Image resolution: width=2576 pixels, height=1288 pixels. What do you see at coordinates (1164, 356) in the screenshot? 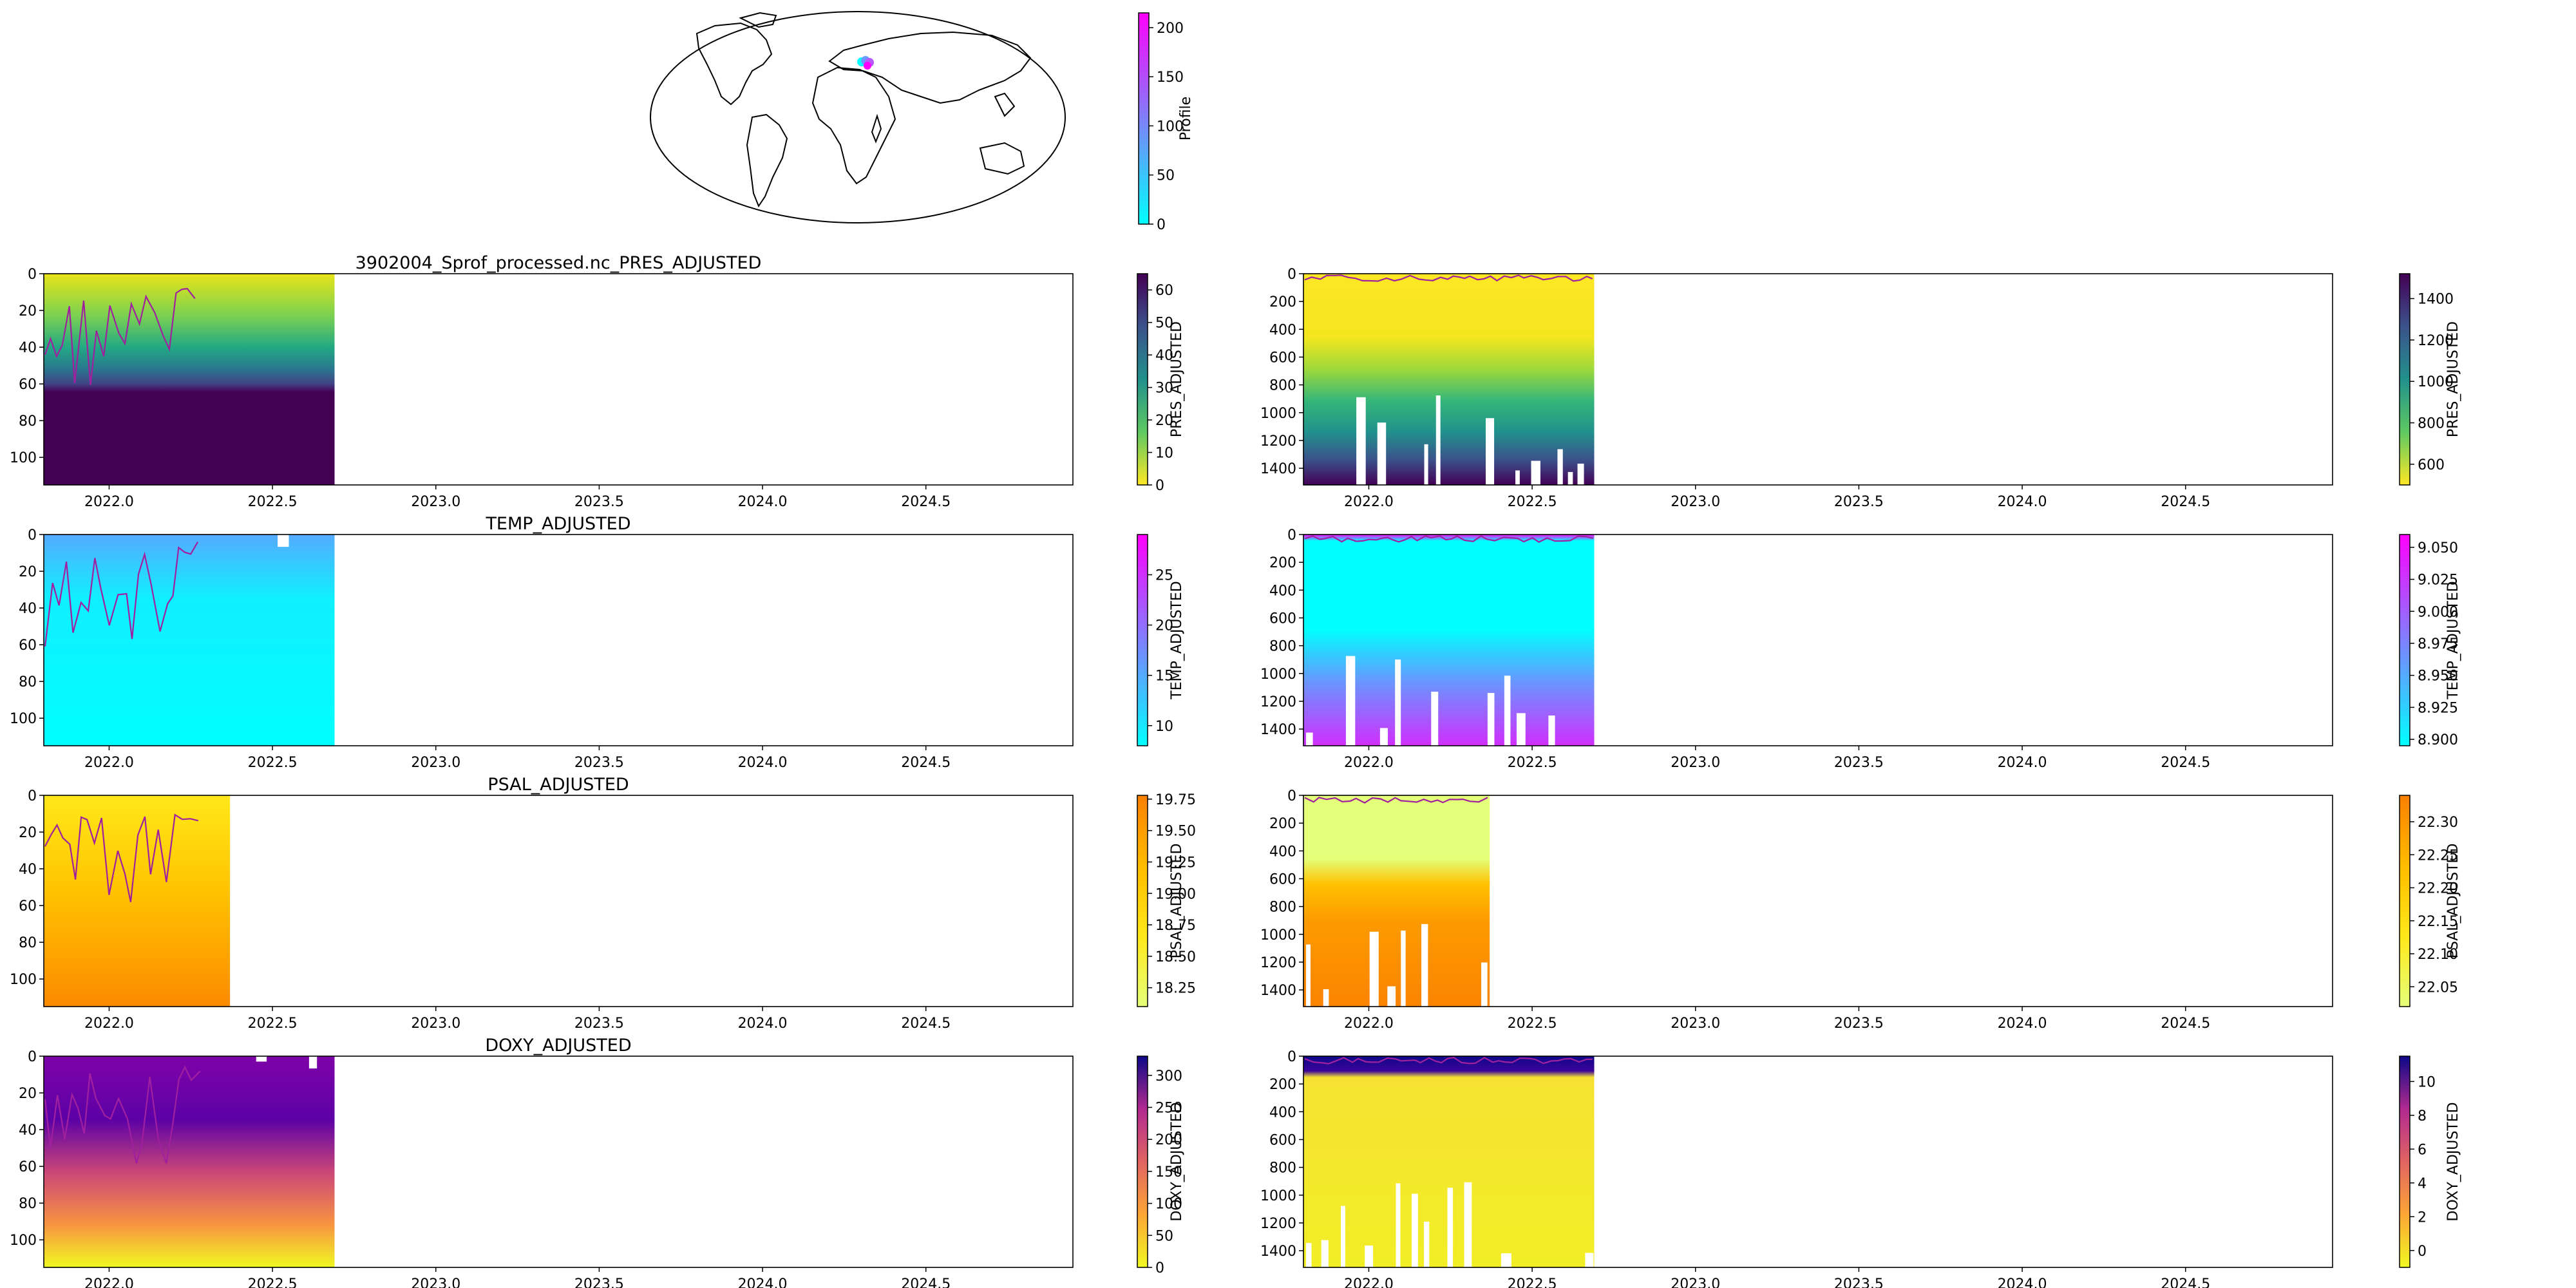
I see `colorbar-tick-label: 40` at bounding box center [1164, 356].